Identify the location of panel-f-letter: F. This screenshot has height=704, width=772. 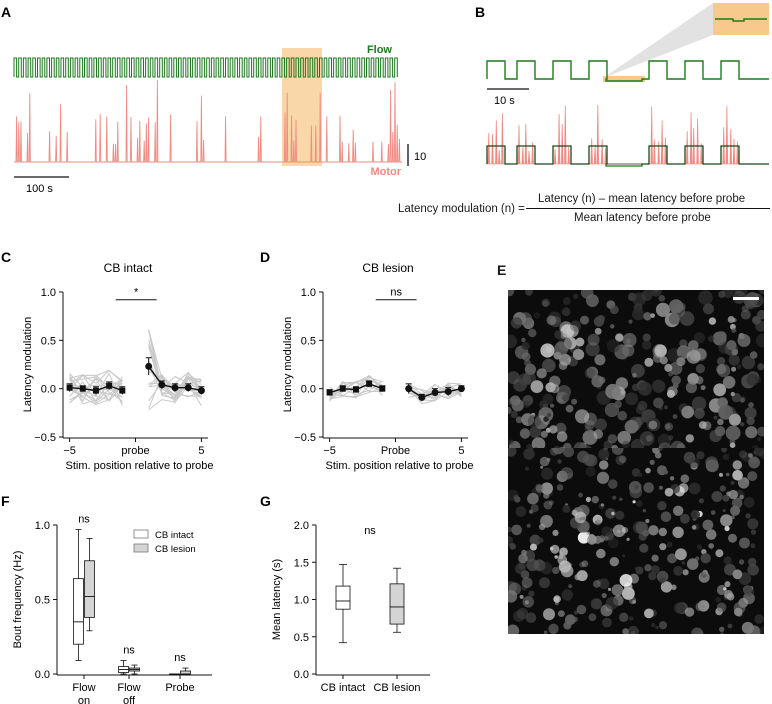
(5, 501).